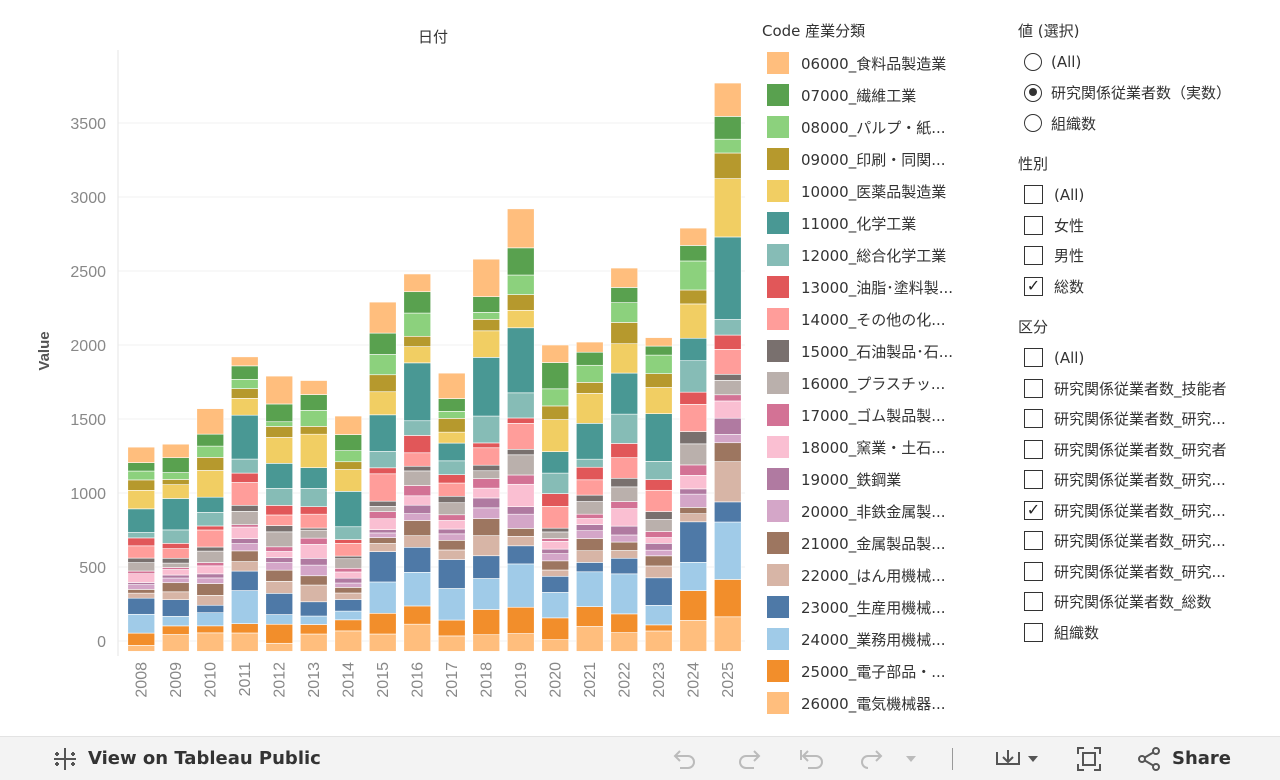  Describe the element at coordinates (1145, 123) in the screenshot. I see `filter-value-option: 組織数` at that location.